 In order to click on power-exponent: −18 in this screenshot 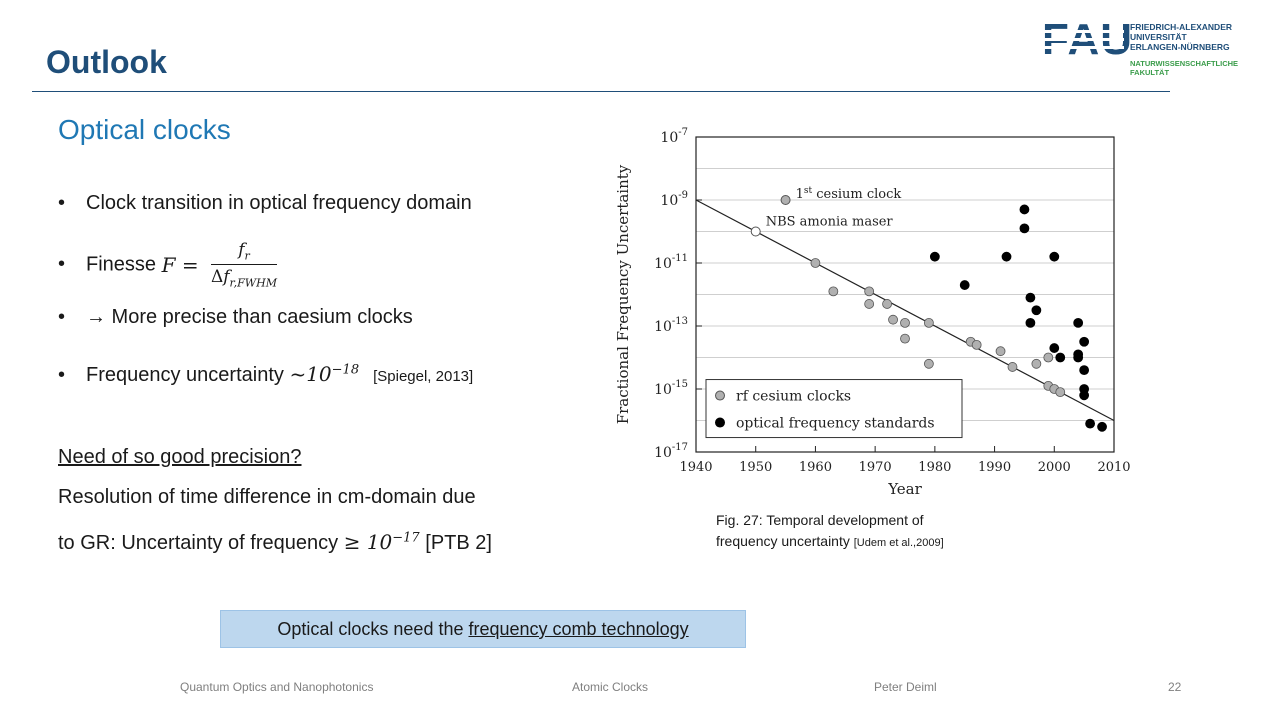, I will do `click(345, 370)`.